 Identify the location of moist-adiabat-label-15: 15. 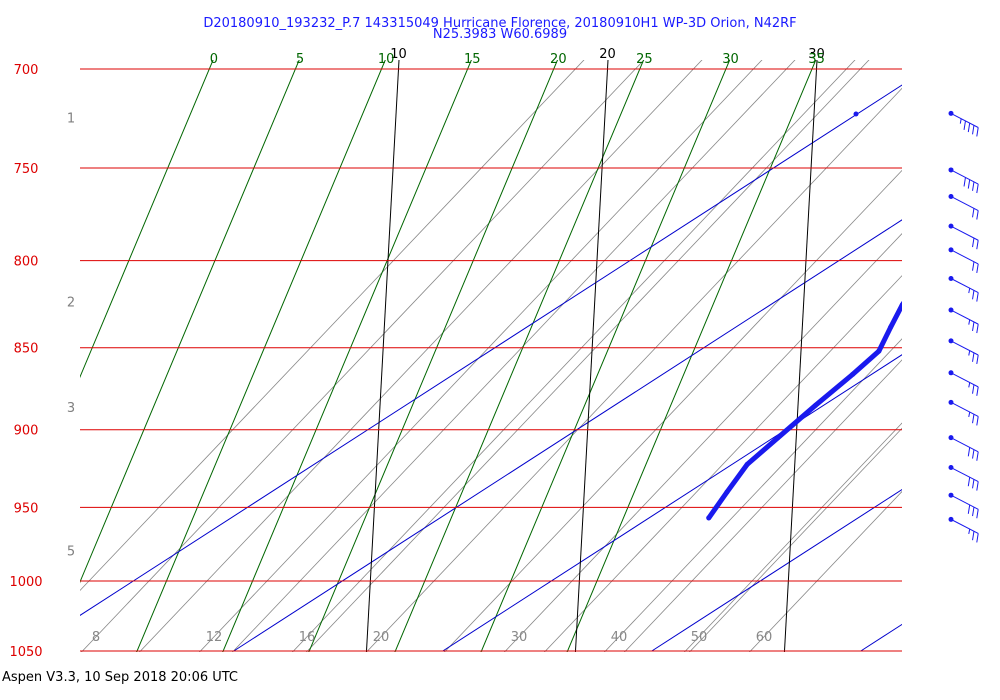
(472, 59).